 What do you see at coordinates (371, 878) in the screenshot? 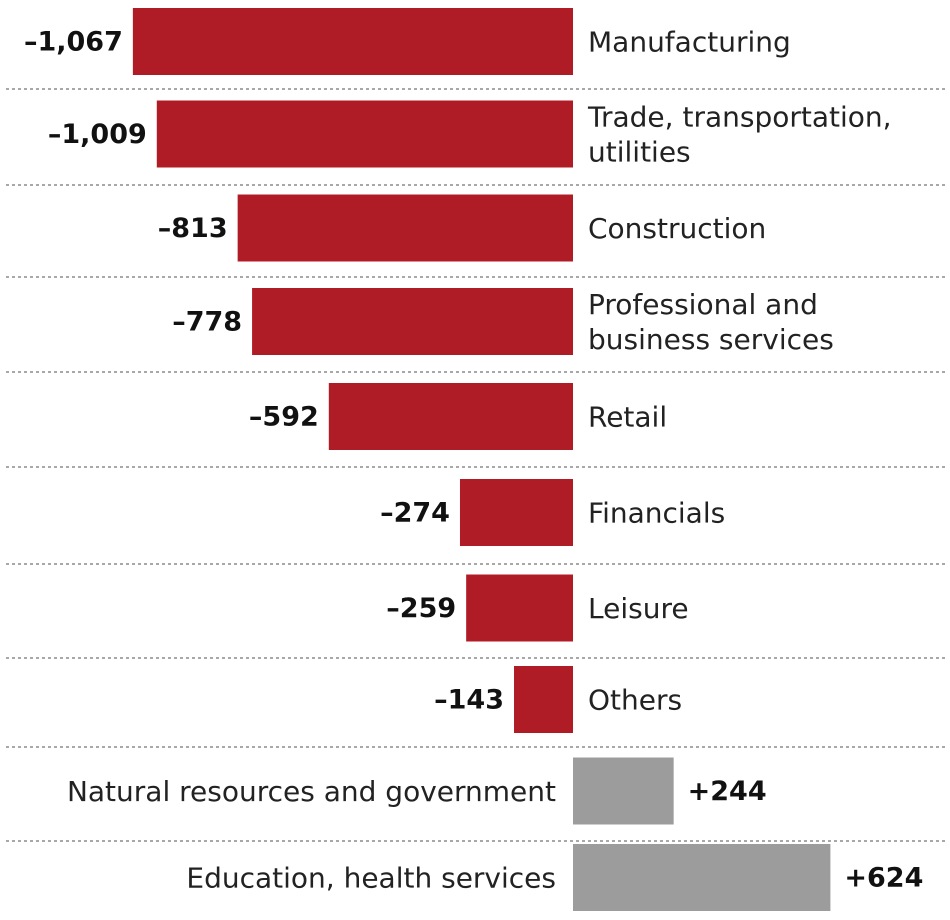
I see `category-label: Education, health services` at bounding box center [371, 878].